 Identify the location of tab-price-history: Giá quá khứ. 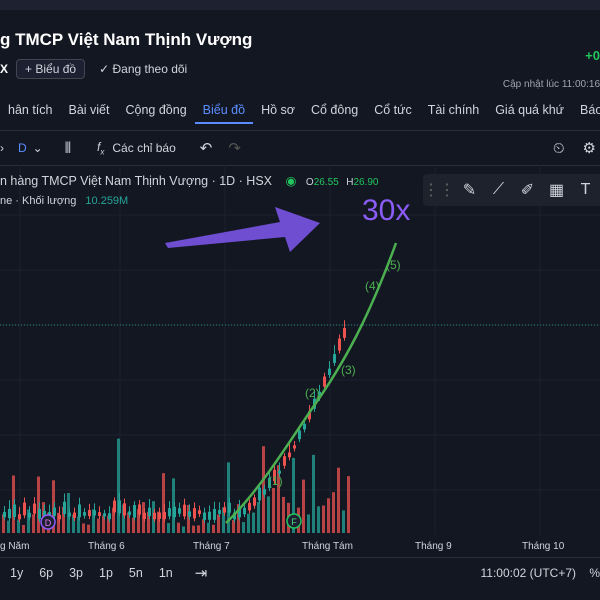
(530, 110).